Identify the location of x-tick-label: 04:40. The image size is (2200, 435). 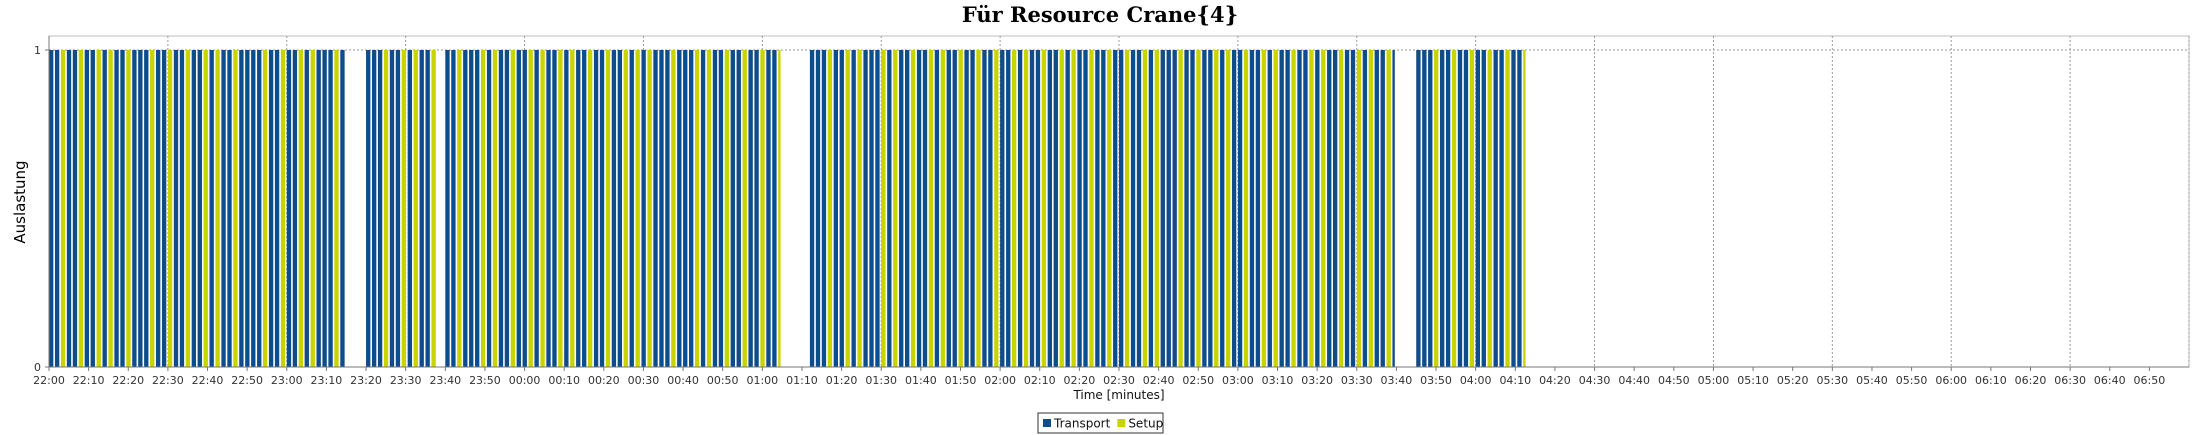
(1634, 380).